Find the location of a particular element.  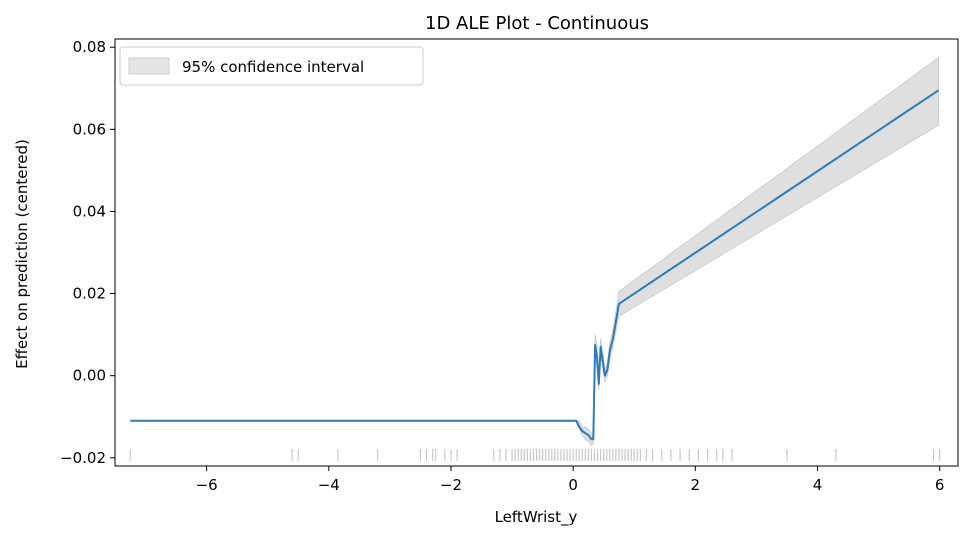

legend-swatch is located at coordinates (149, 66).